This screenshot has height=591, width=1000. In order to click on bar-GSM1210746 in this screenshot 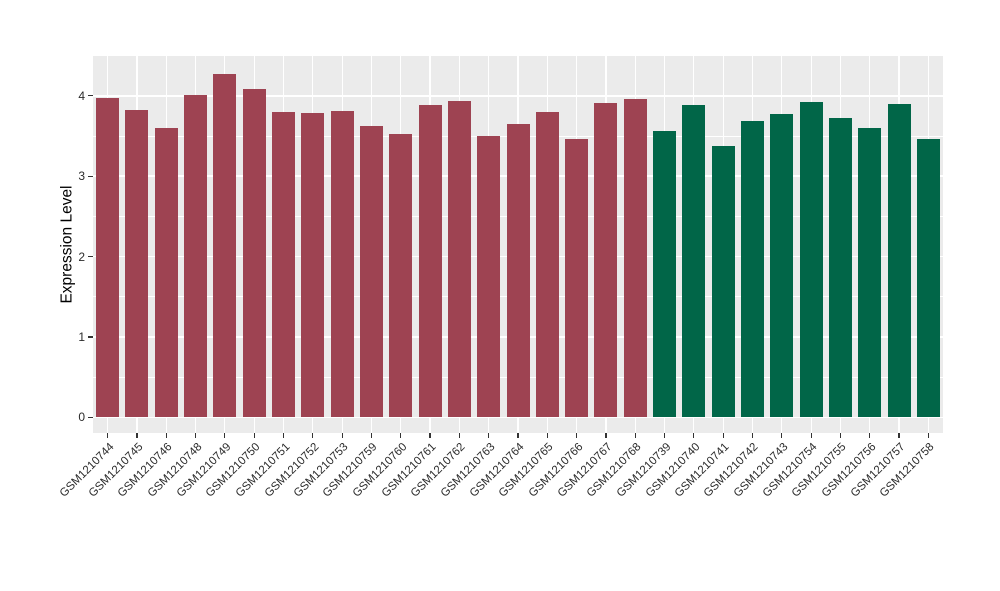, I will do `click(166, 273)`.